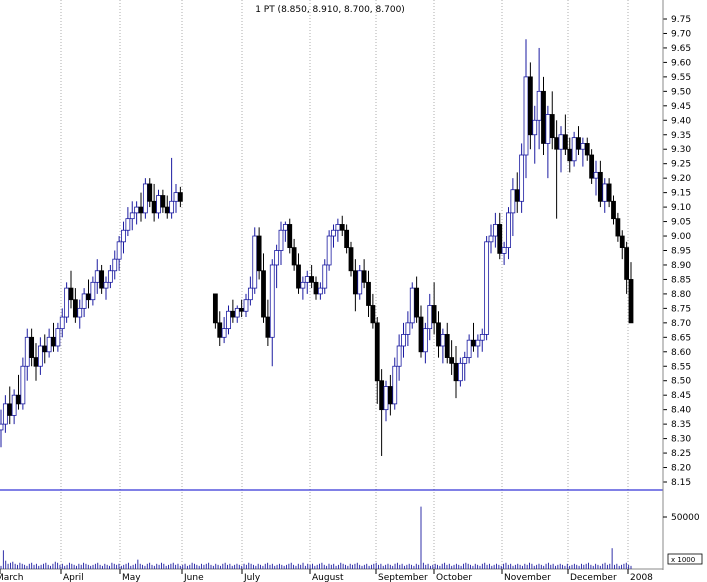  Describe the element at coordinates (681, 194) in the screenshot. I see `y-tick-label: 9.15` at that location.